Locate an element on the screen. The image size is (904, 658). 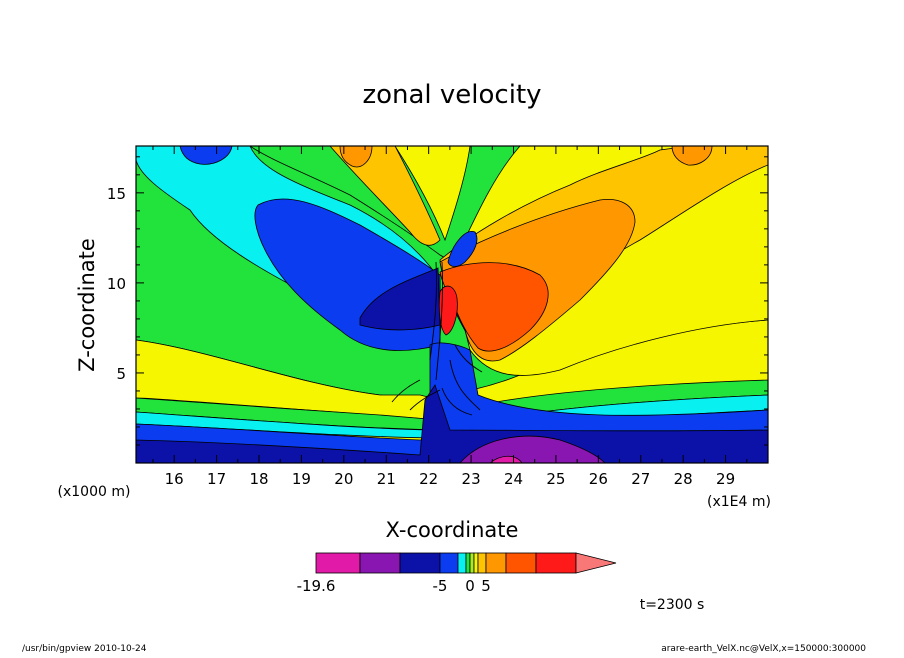
x-tick-label: 26 is located at coordinates (598, 479).